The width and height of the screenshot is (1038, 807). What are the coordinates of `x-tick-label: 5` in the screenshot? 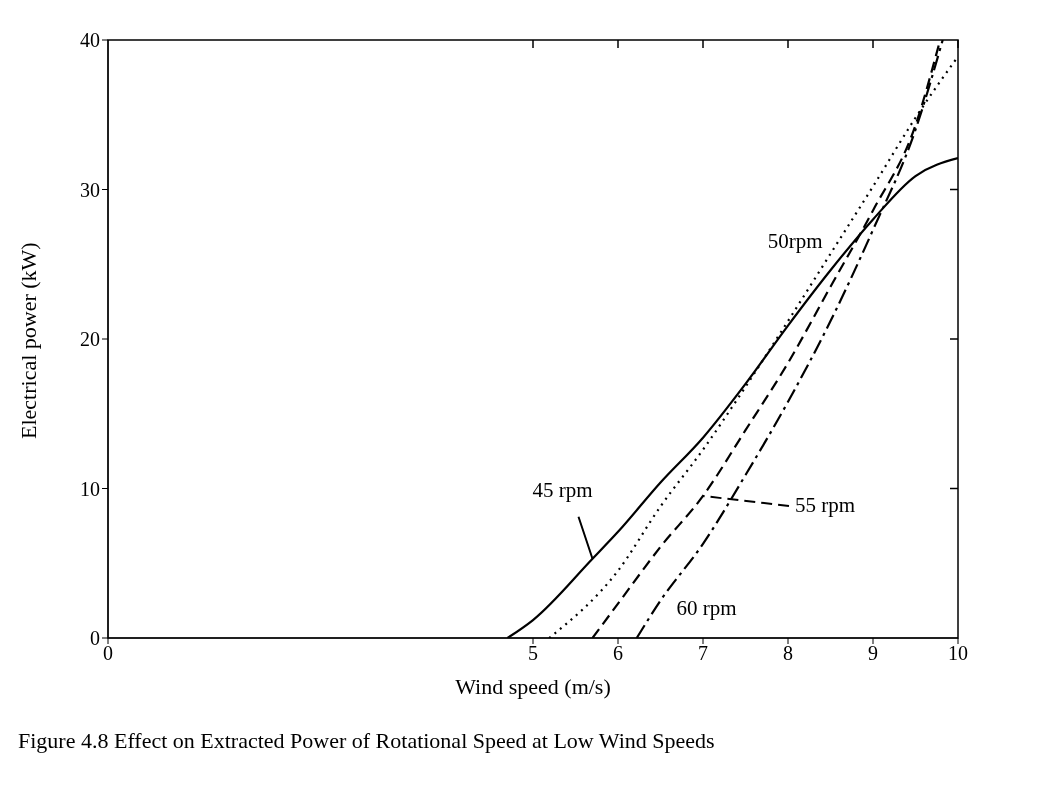 It's located at (533, 653).